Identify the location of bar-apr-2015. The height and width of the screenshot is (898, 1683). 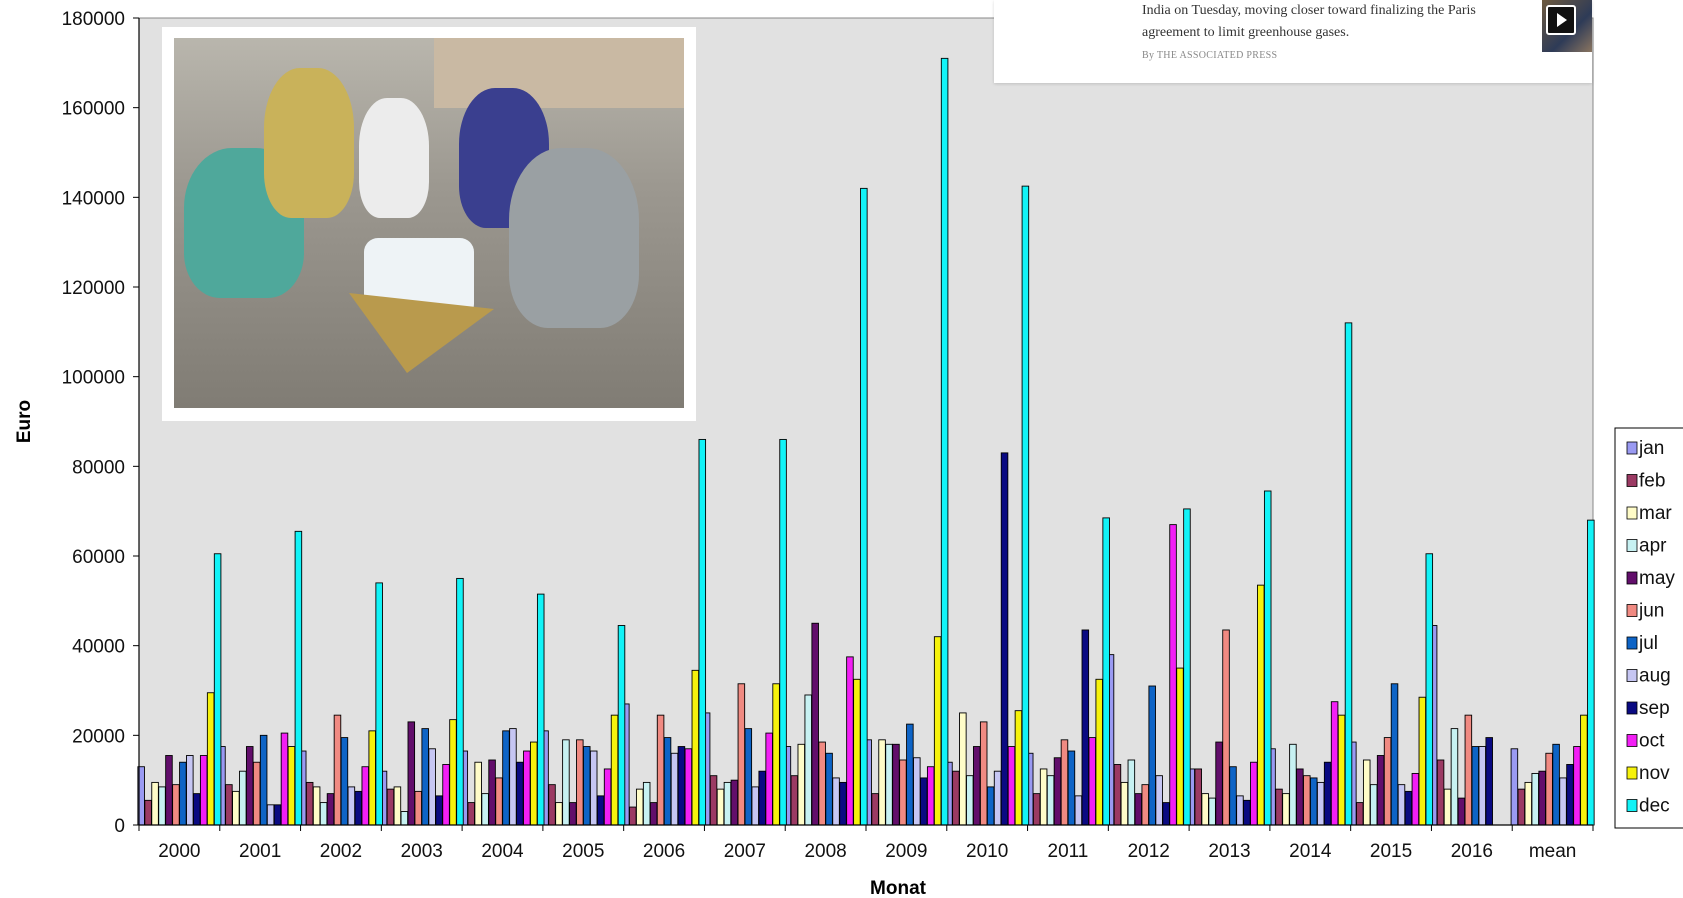
(1373, 805).